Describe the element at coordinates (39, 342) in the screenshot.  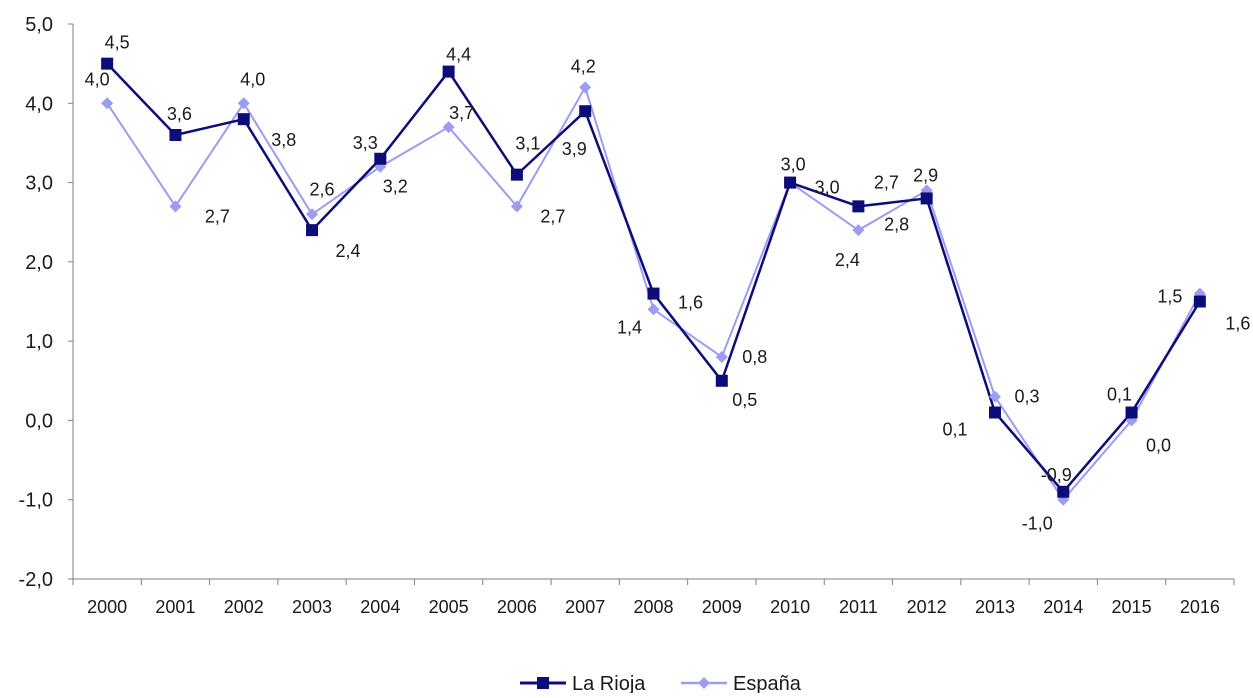
I see `y-tick-label: 1,0` at that location.